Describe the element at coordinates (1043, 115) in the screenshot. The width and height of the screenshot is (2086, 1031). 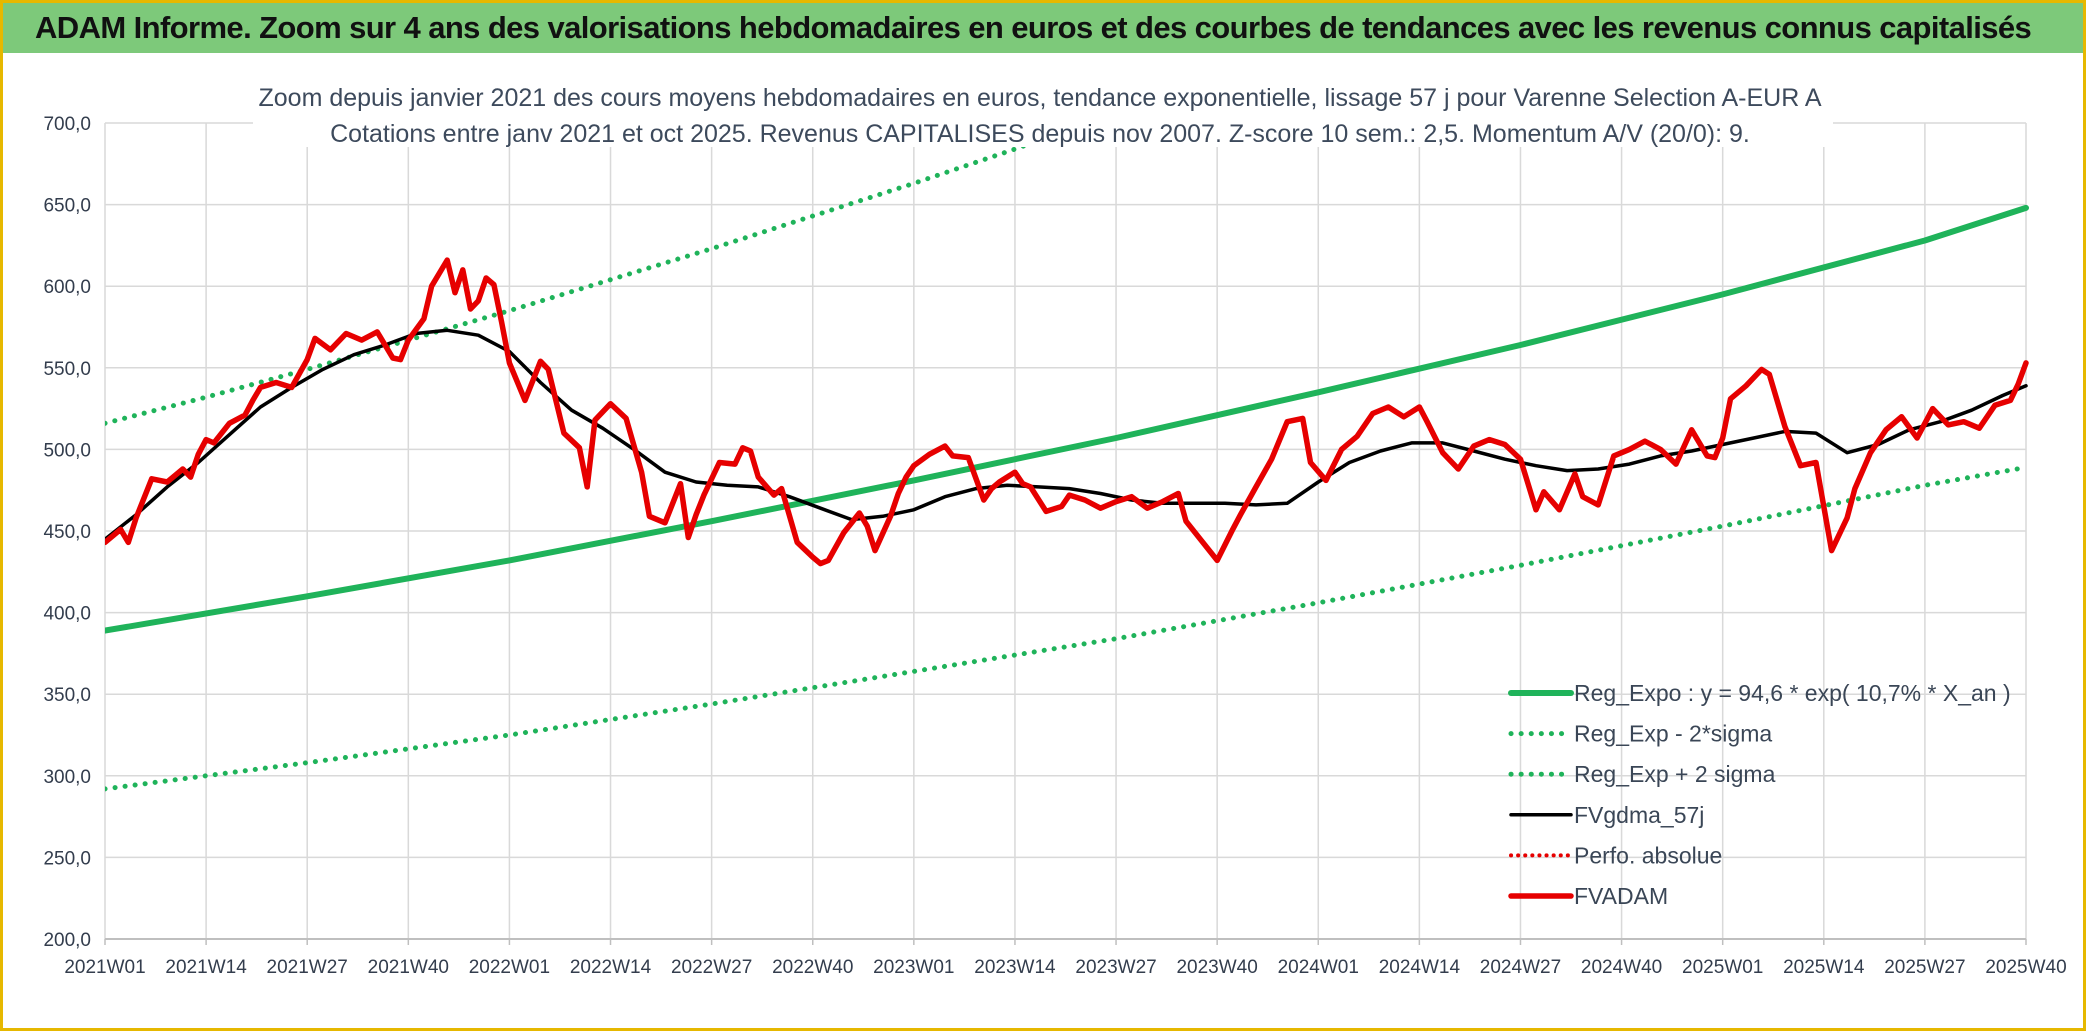
I see `subtitle-background` at that location.